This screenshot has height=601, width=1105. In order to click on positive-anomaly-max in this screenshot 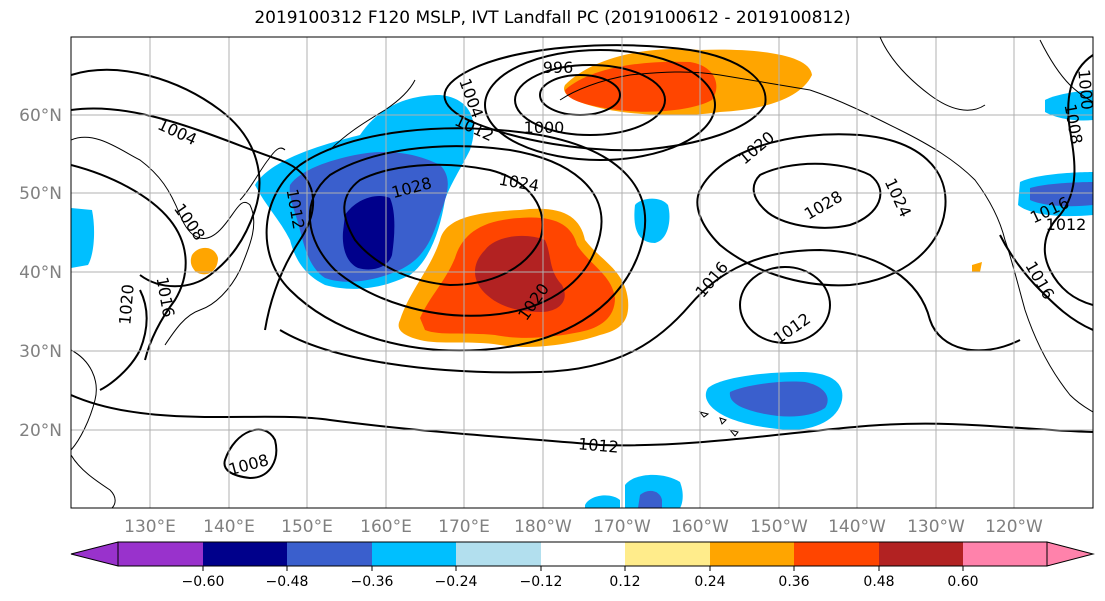, I will do `click(519, 273)`.